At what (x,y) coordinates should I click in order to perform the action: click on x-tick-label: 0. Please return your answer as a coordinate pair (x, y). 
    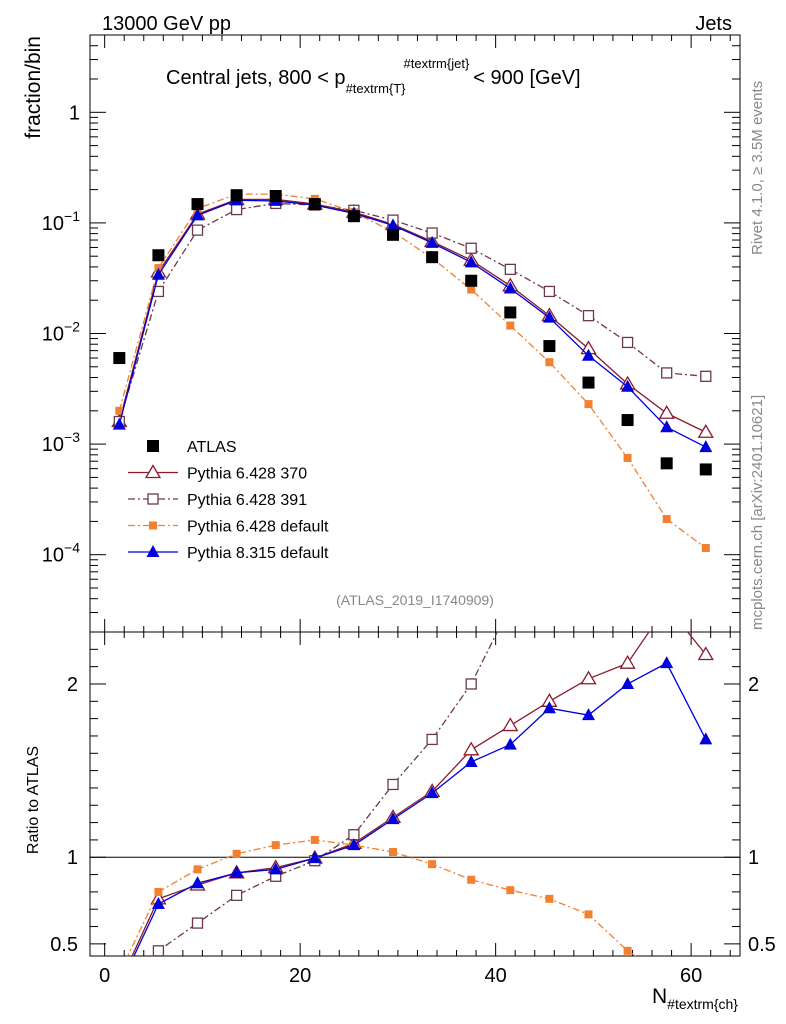
    Looking at the image, I should click on (104, 976).